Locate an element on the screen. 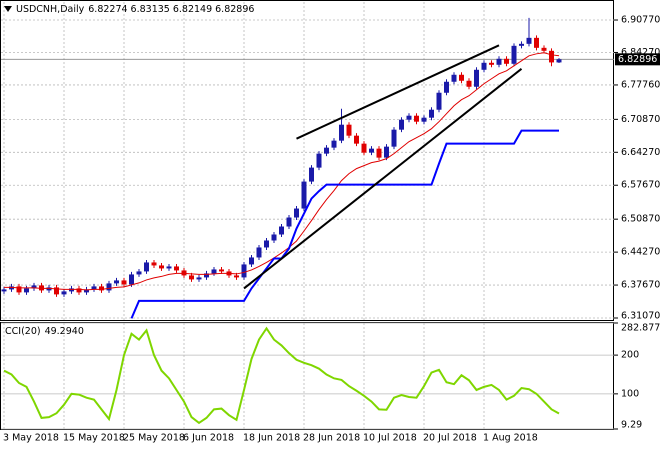 This screenshot has height=450, width=660. current-price-label: 6.82896 is located at coordinates (637, 59).